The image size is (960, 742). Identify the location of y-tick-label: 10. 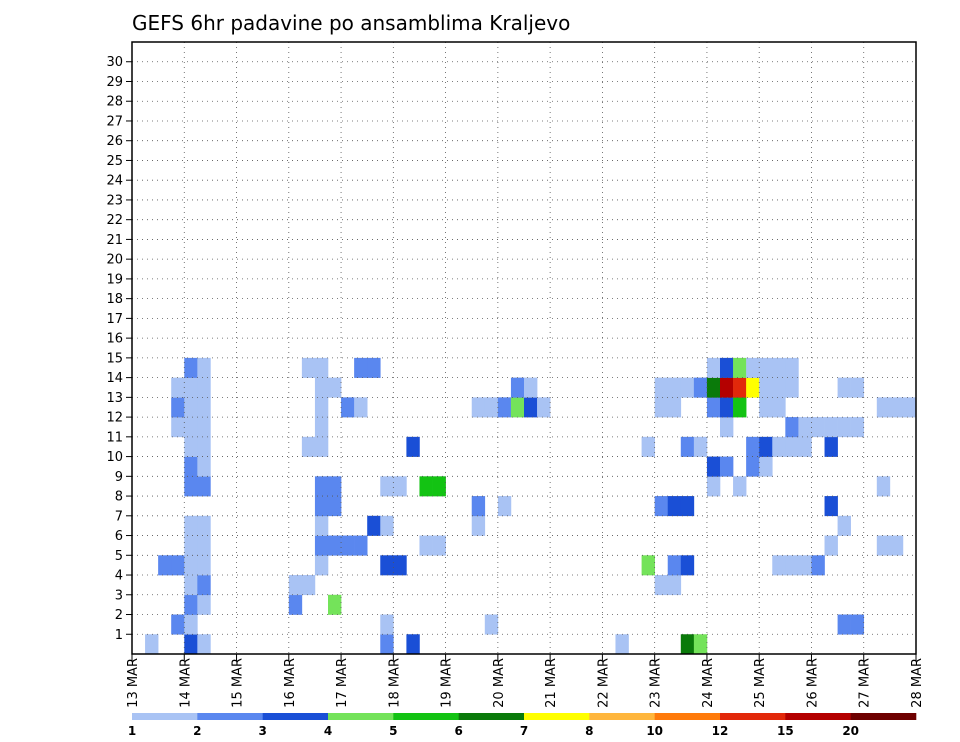
(114, 457).